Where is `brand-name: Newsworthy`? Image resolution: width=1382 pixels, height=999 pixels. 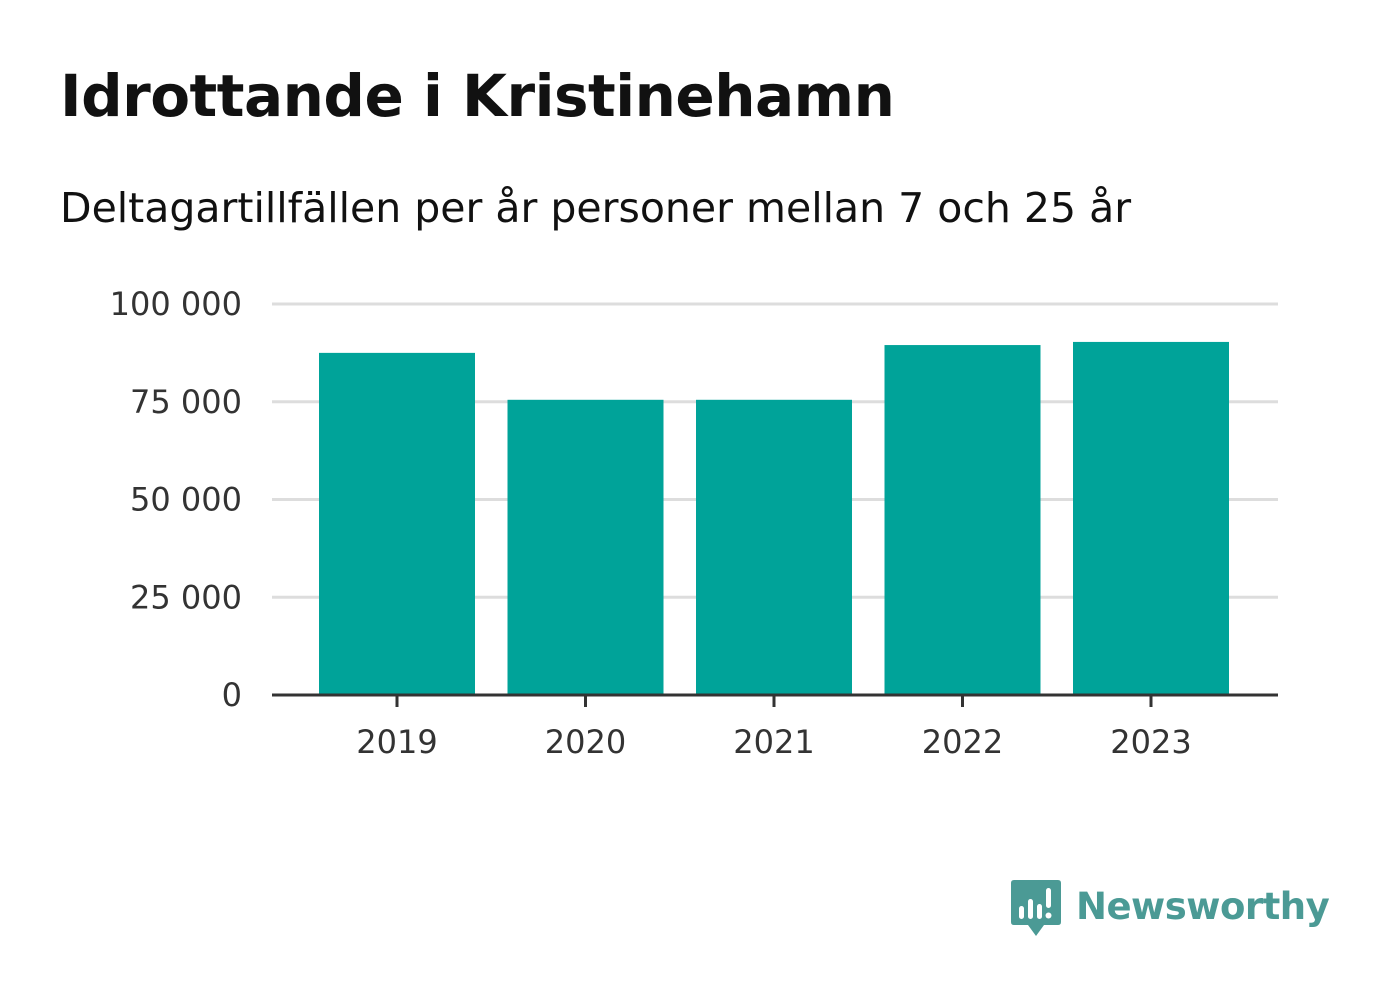
brand-name: Newsworthy is located at coordinates (1203, 906).